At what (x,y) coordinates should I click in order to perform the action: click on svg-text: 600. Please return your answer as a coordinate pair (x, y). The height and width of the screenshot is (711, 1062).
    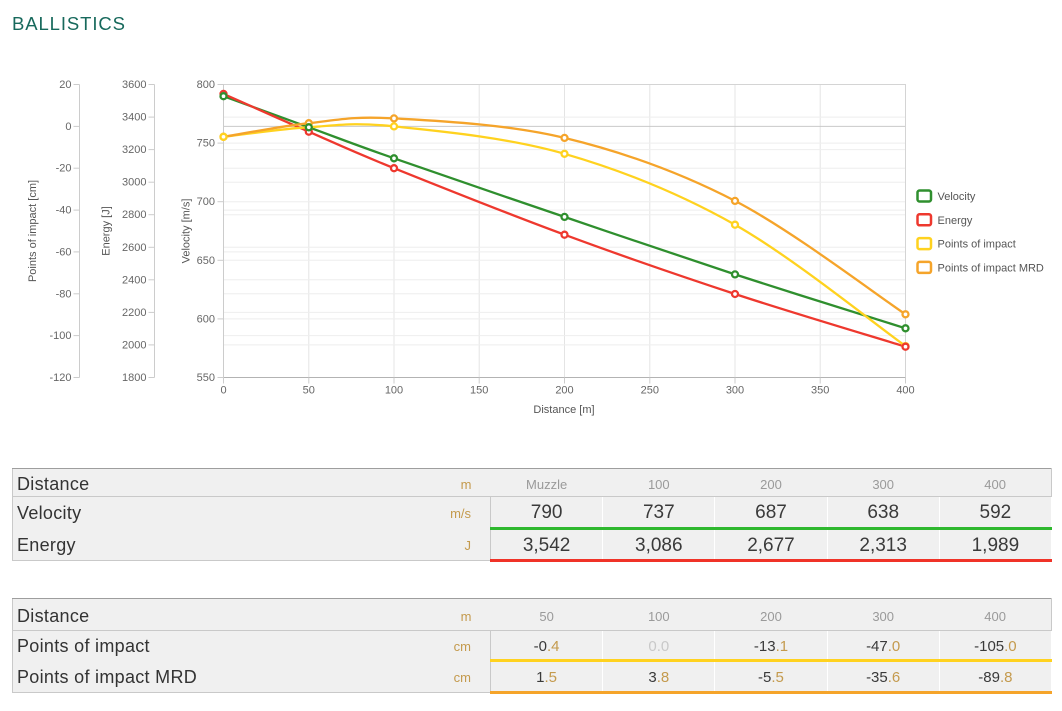
    Looking at the image, I should click on (206, 319).